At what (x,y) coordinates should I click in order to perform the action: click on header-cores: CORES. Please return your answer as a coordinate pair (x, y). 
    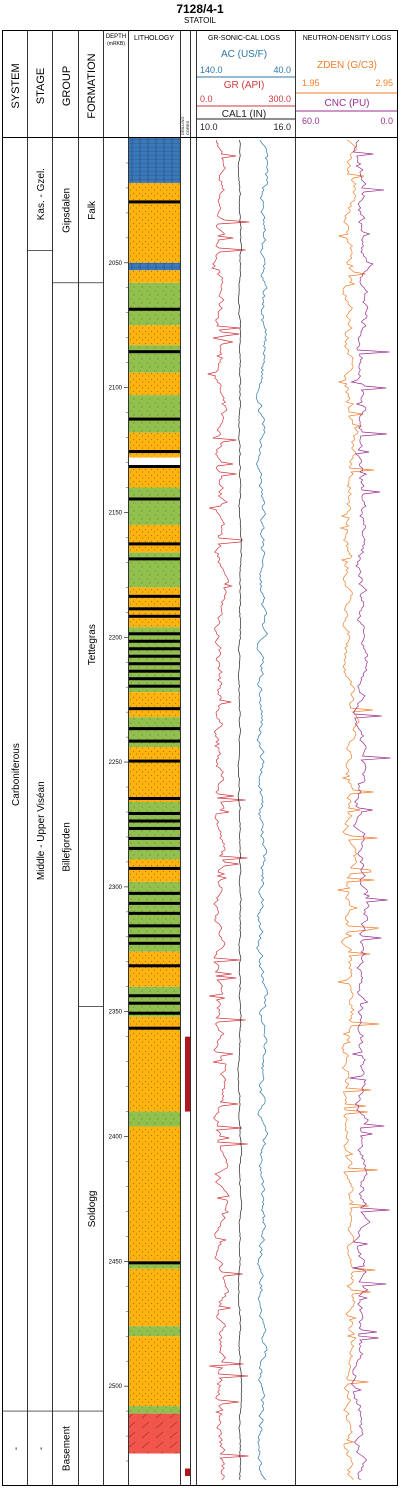
    Looking at the image, I should click on (187, 127).